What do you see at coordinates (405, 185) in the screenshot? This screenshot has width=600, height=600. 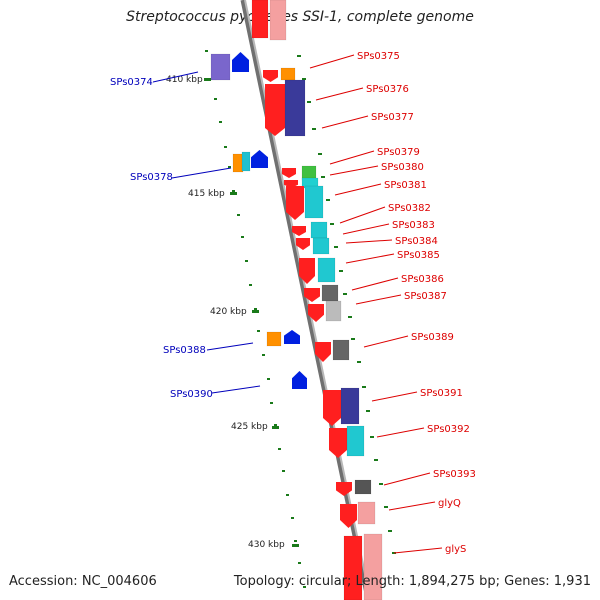 I see `reverse-gene-label: SPs0381` at bounding box center [405, 185].